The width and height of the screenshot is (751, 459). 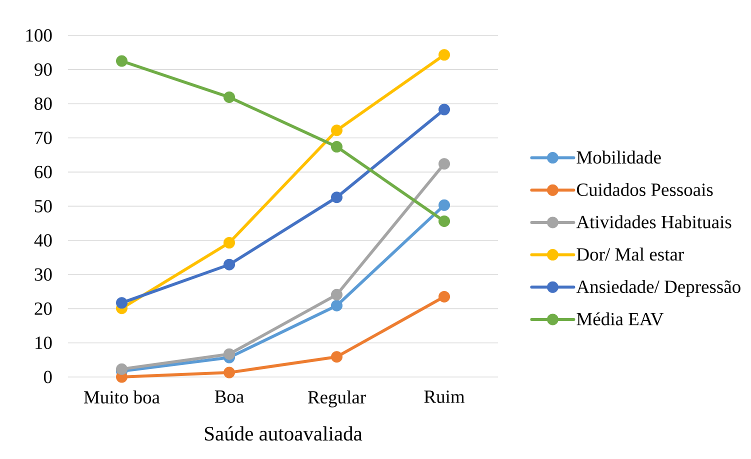 I want to click on y-tick-label: 60, so click(x=43, y=172).